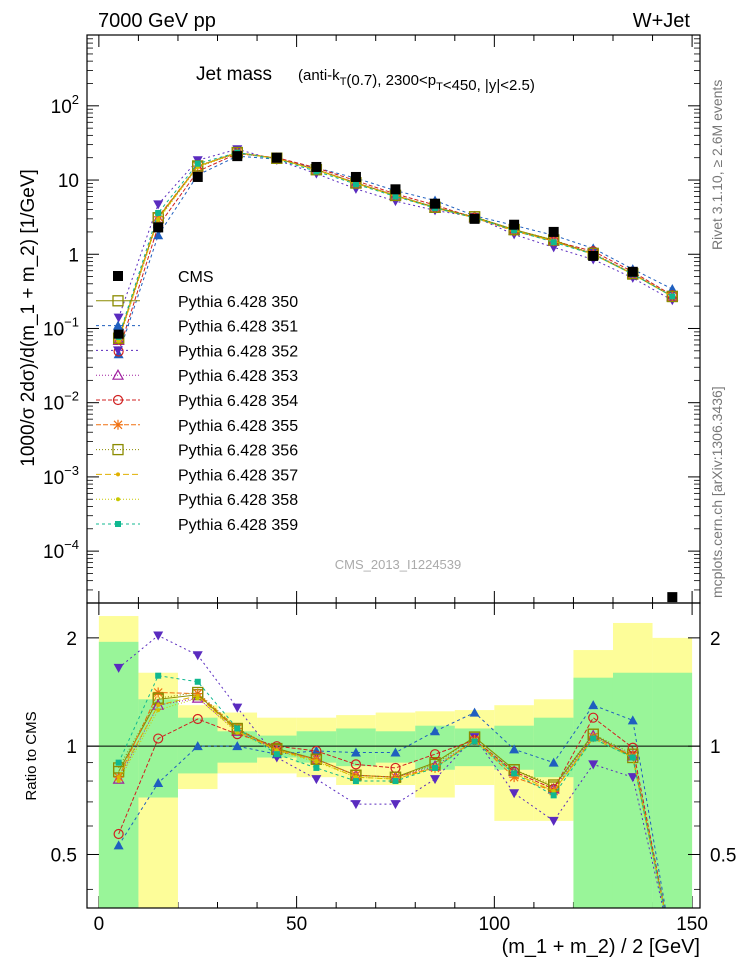 The width and height of the screenshot is (746, 972). Describe the element at coordinates (238, 475) in the screenshot. I see `legend-label: Pythia 6.428 357` at that location.